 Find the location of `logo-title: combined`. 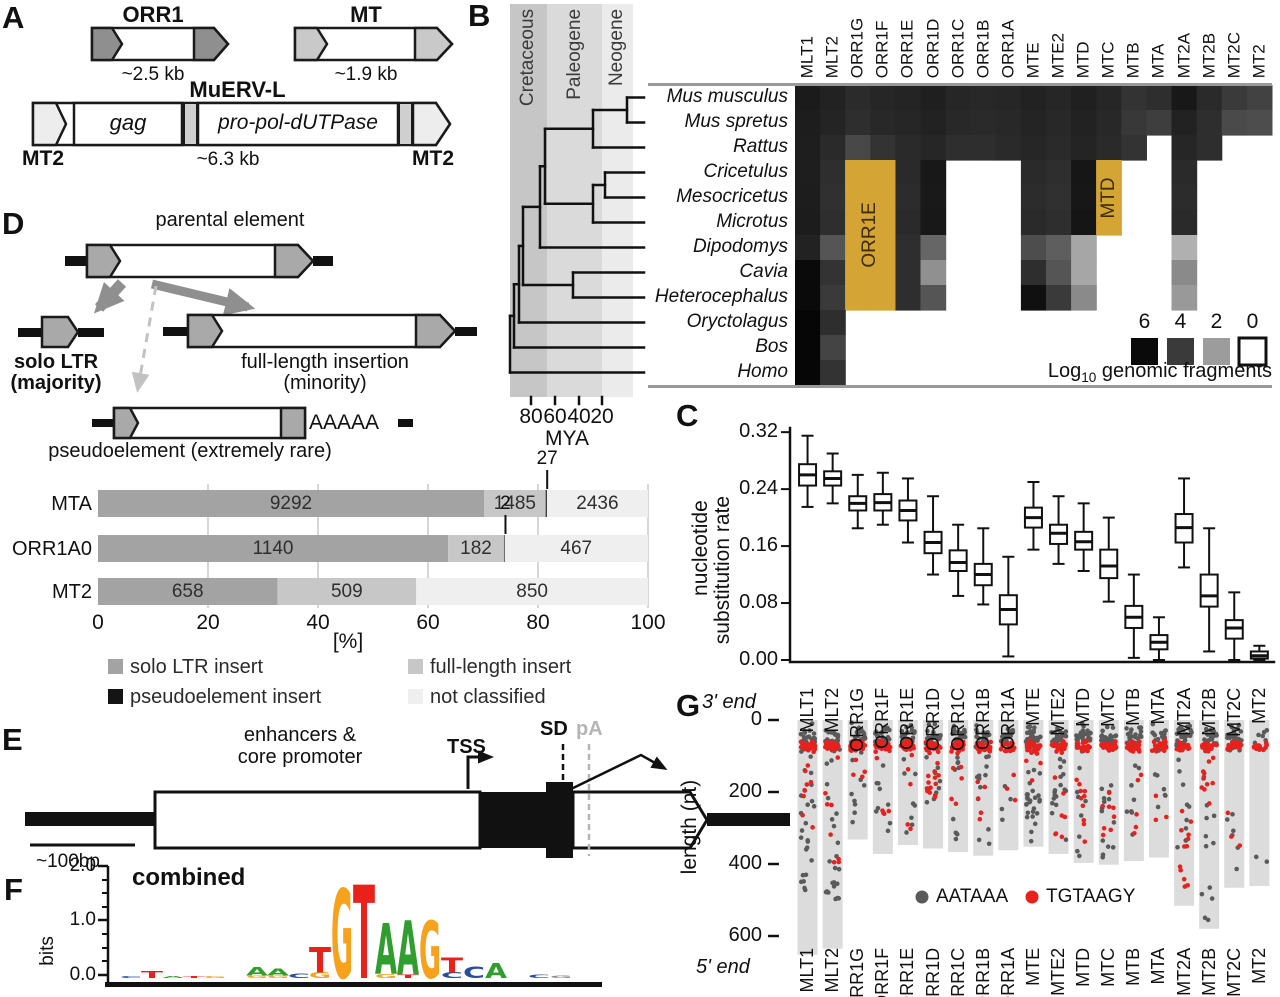

logo-title: combined is located at coordinates (189, 877).